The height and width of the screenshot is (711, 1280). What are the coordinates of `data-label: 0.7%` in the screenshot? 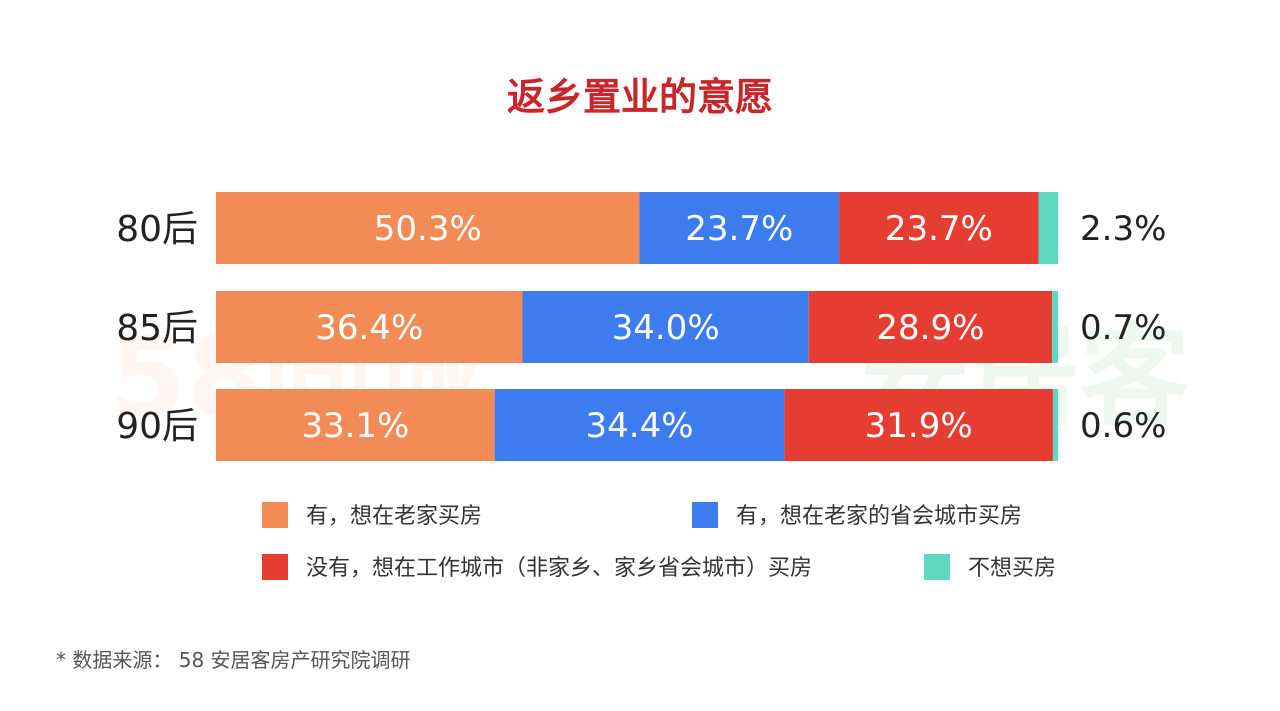 It's located at (1123, 328).